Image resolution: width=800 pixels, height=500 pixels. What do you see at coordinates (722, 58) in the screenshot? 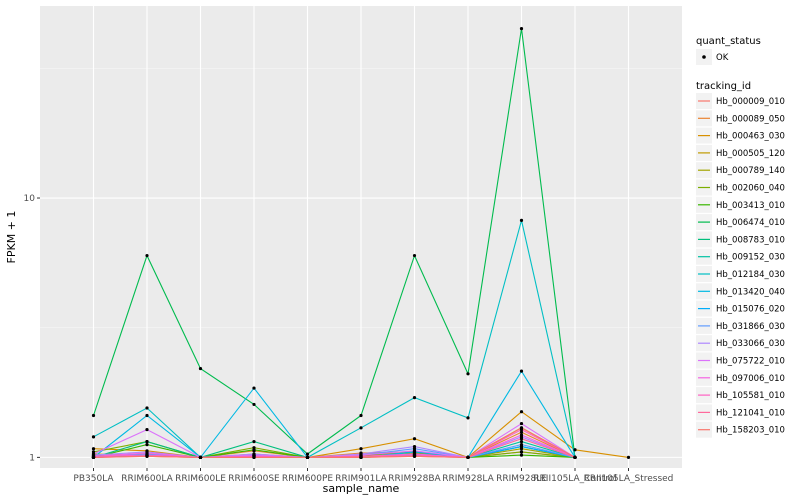
I see `legend-label: OK` at bounding box center [722, 58].